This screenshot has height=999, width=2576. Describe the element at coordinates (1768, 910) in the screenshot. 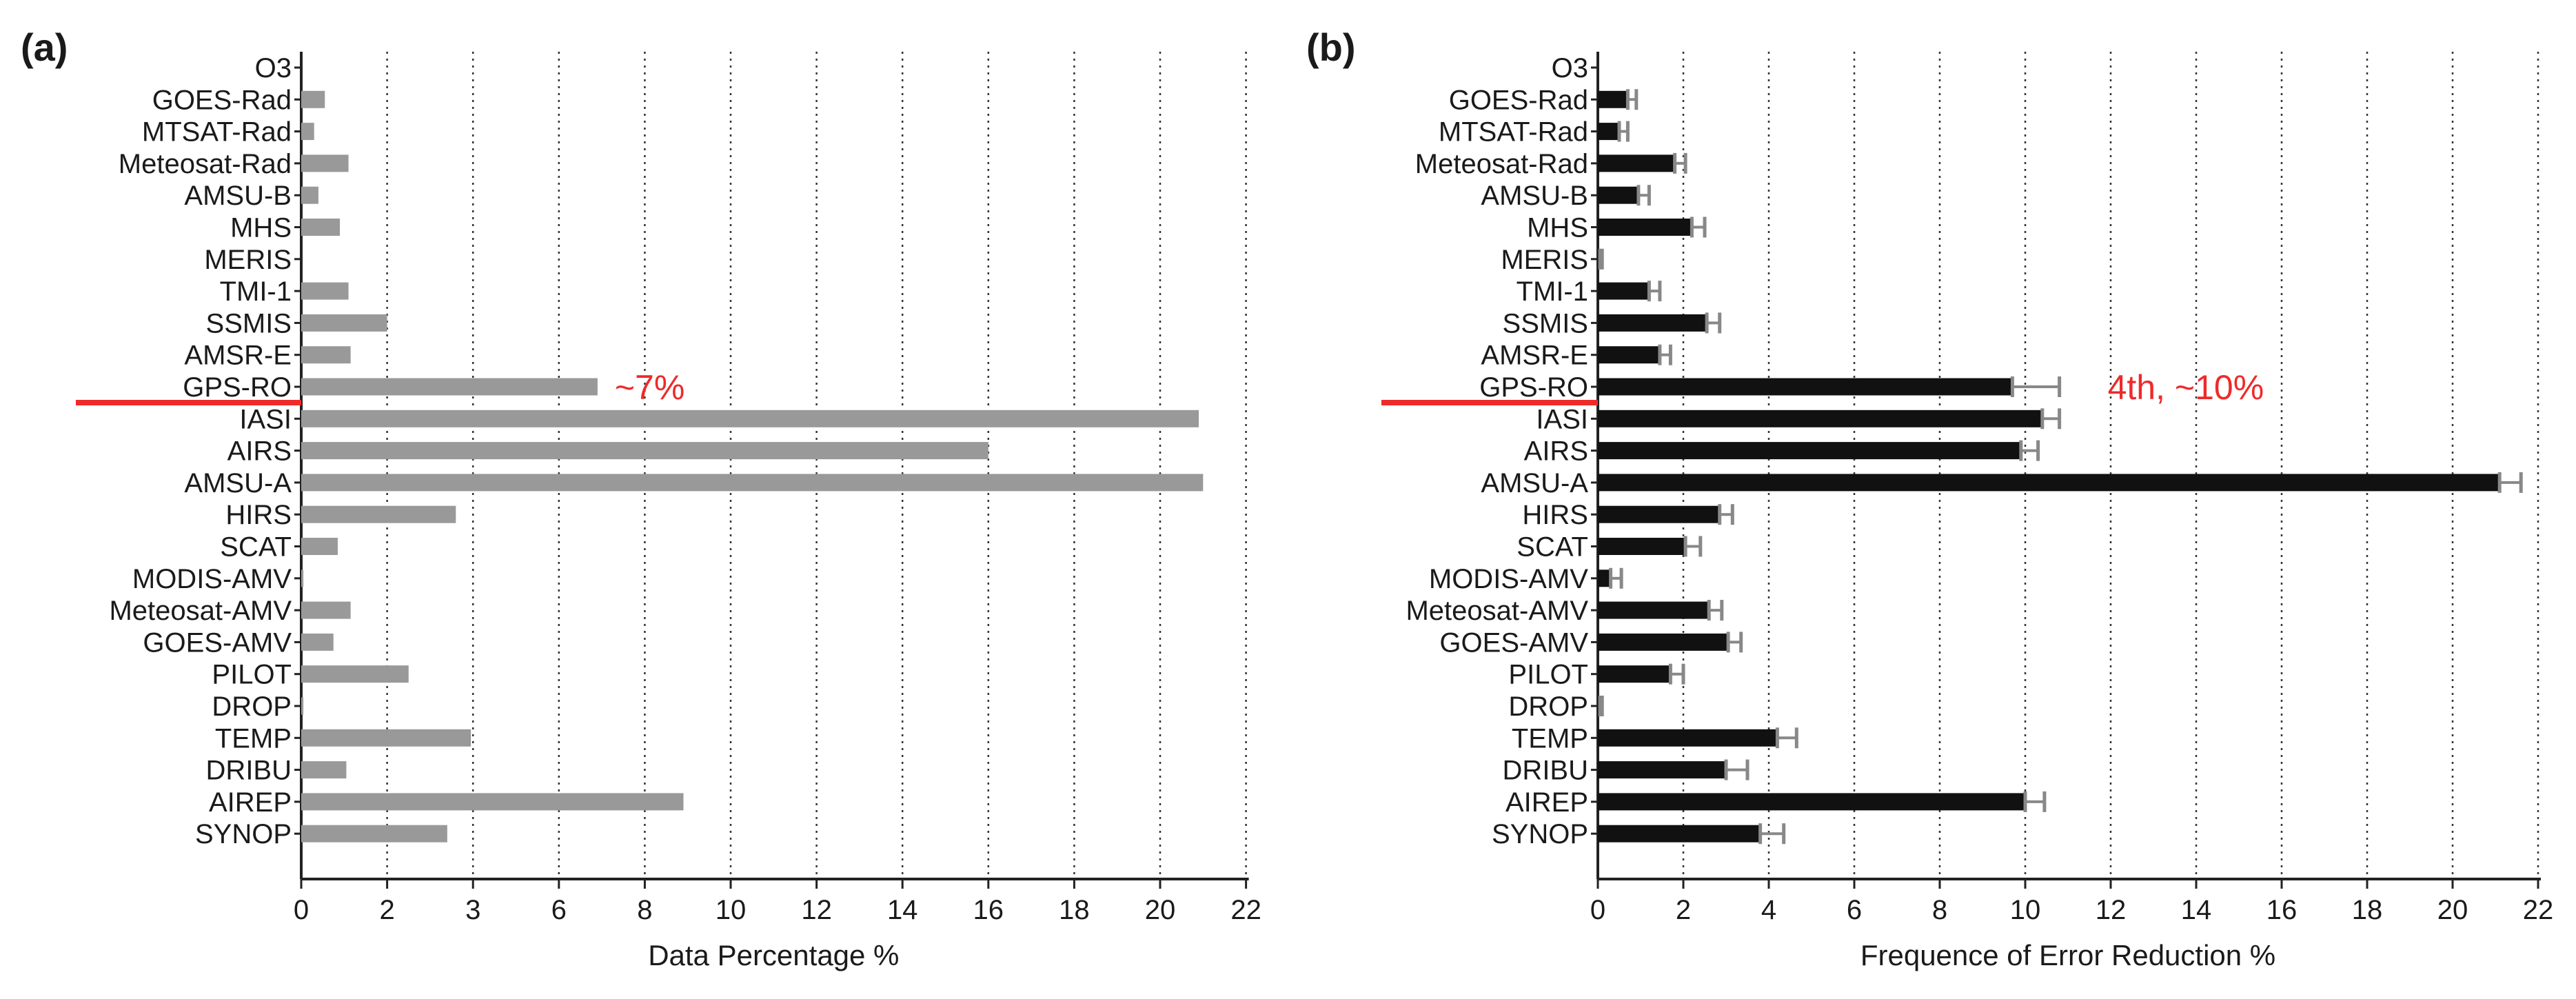

I see `x-tick-label: 4` at that location.